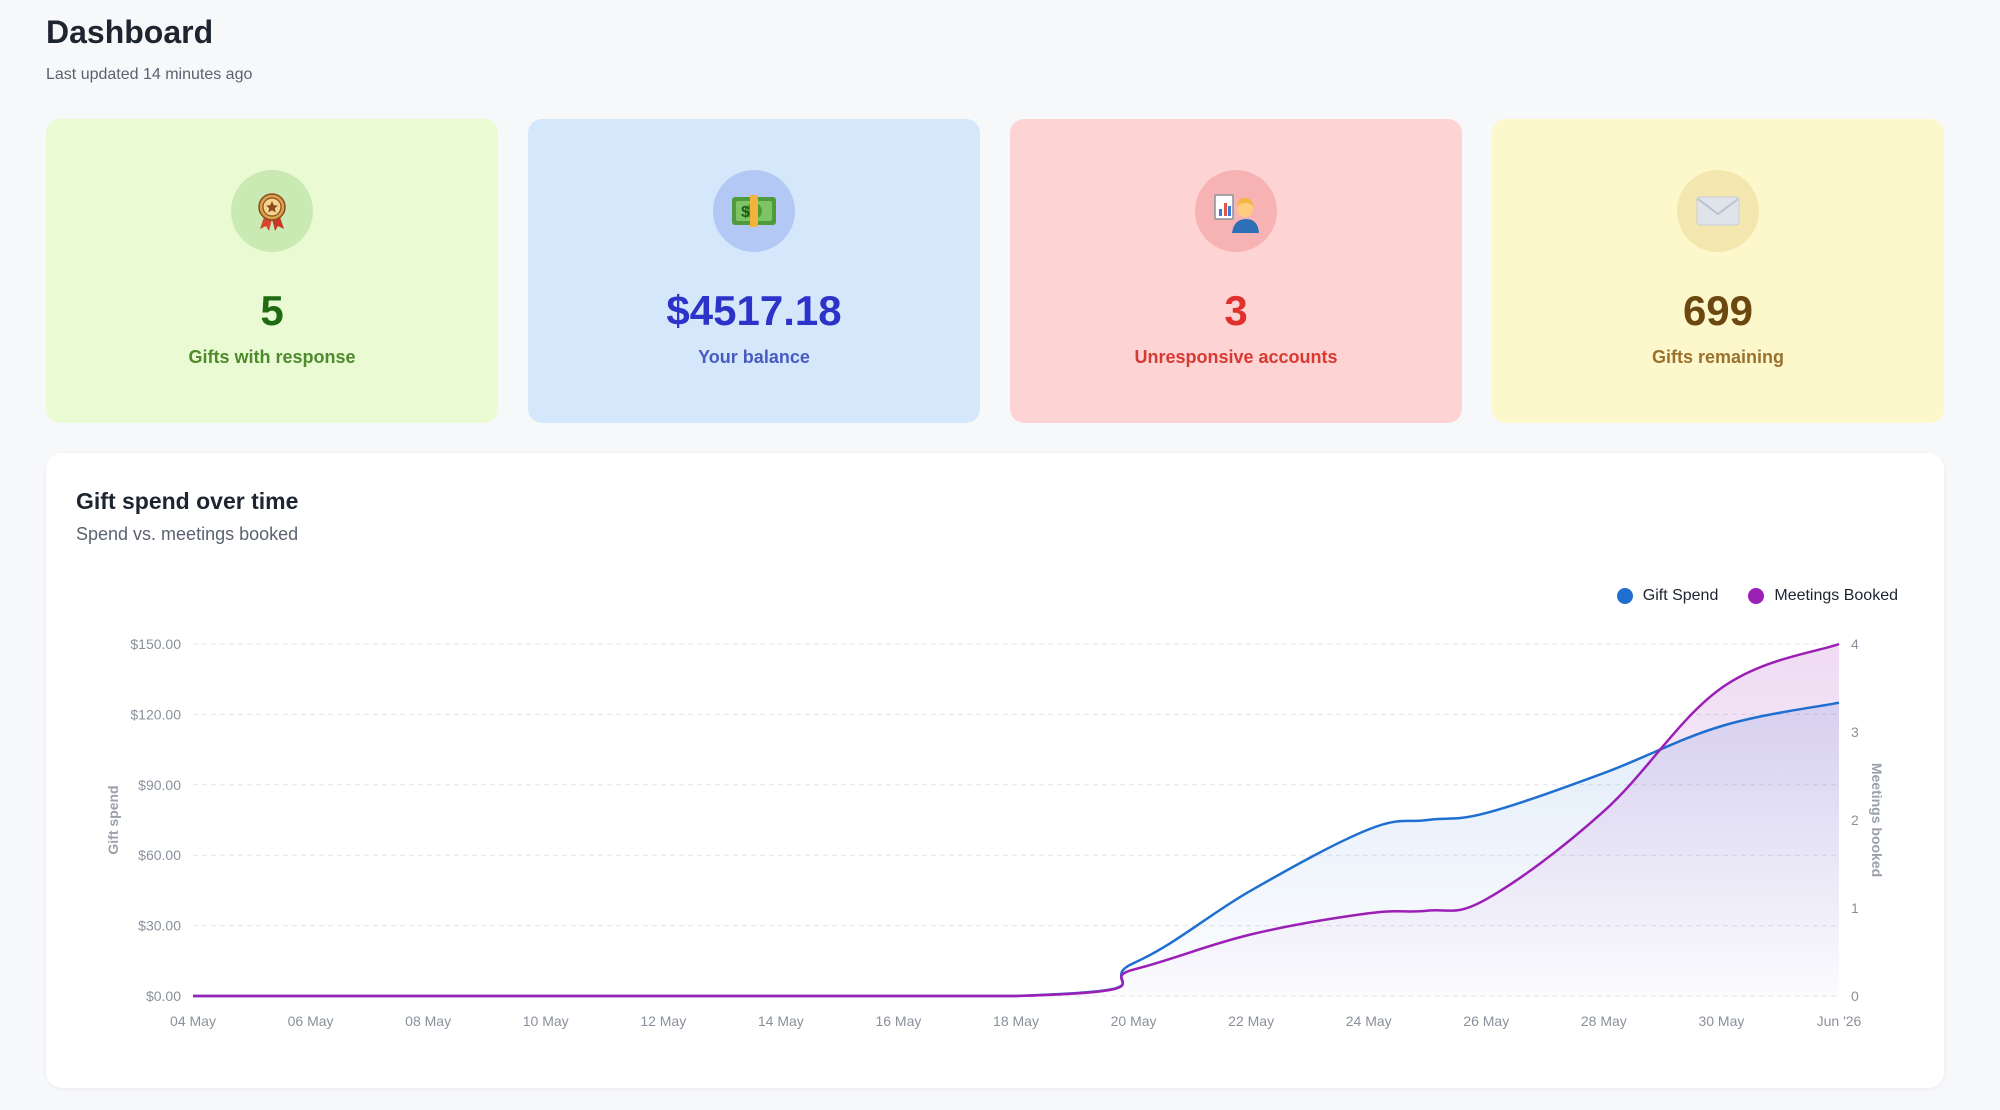 This screenshot has width=2000, height=1110. Describe the element at coordinates (1721, 1021) in the screenshot. I see `x-tick-label: 30 May` at that location.